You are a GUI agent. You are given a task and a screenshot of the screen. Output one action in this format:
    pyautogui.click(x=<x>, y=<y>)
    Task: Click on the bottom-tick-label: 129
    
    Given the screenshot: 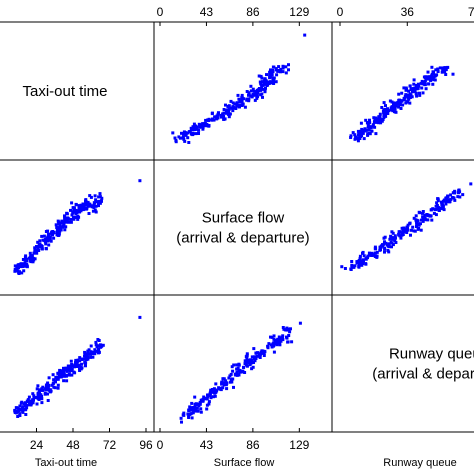 What is the action you would take?
    pyautogui.click(x=299, y=445)
    